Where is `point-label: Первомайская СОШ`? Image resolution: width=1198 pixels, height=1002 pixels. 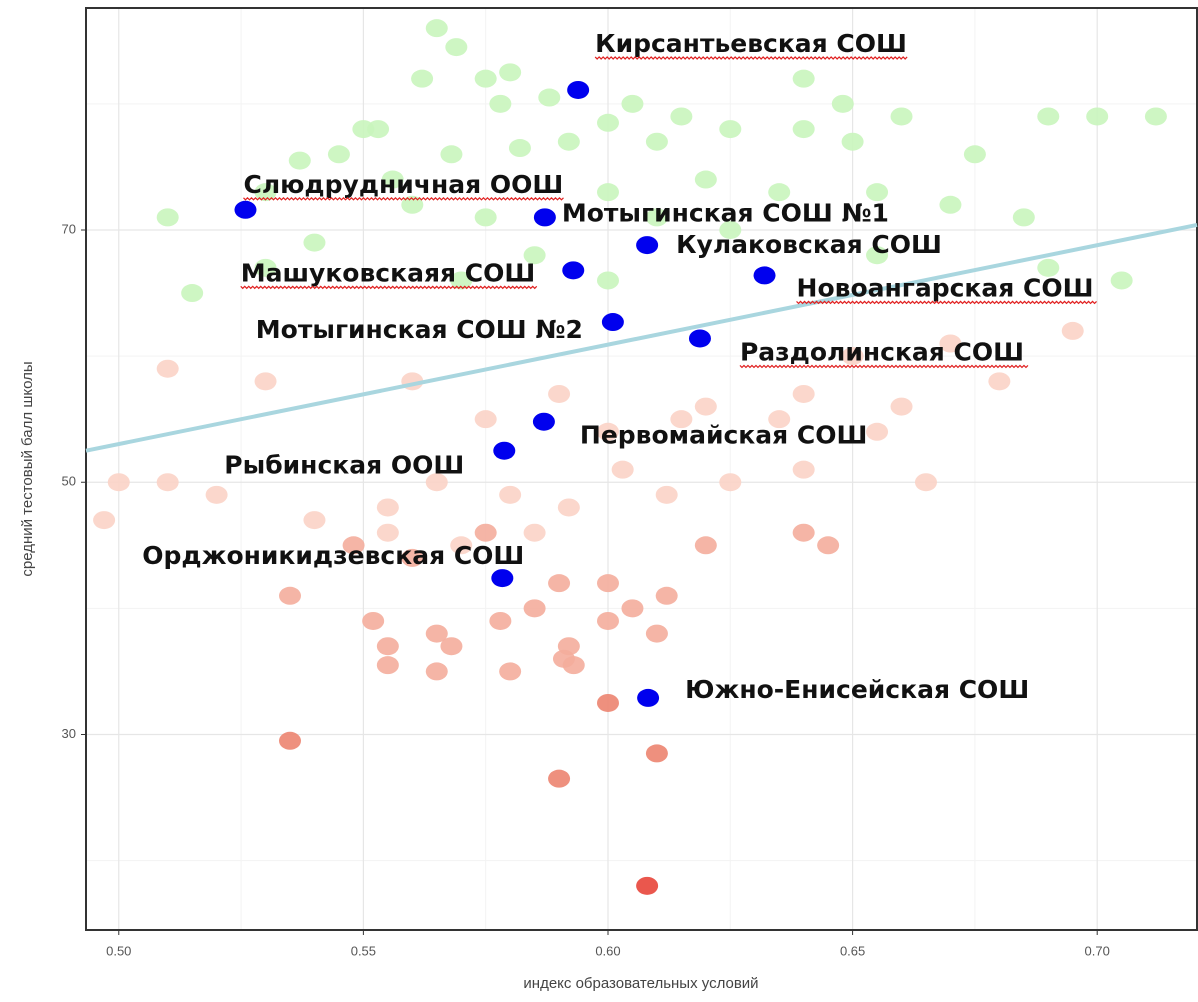
point-label: Первомайская СОШ is located at coordinates (724, 435).